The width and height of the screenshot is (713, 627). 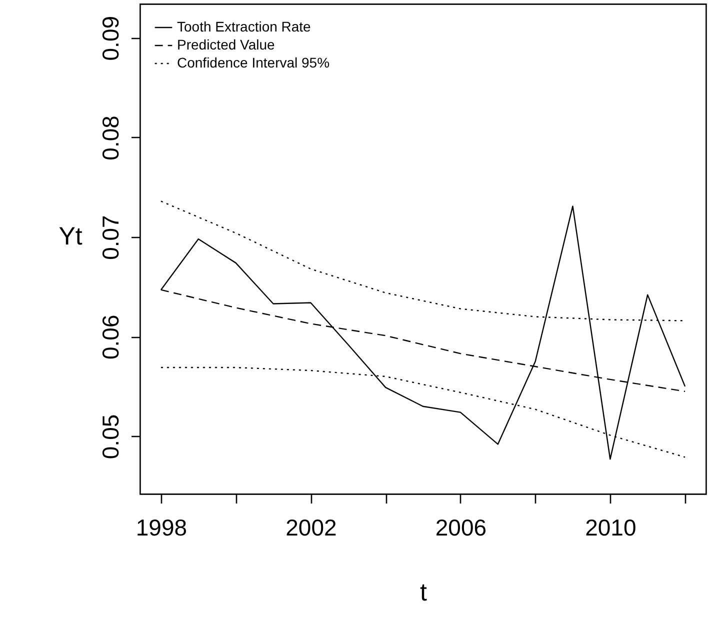 I want to click on x-axis-title: t, so click(x=424, y=592).